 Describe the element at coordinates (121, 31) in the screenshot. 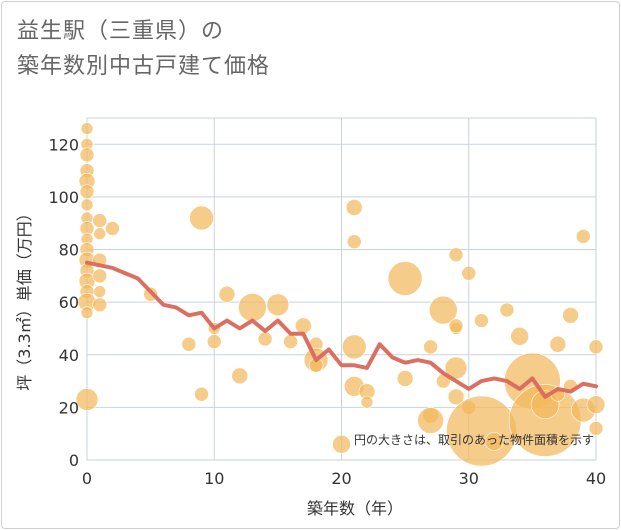

I see `chart-title-line1: 益生駅（三重県）の` at that location.